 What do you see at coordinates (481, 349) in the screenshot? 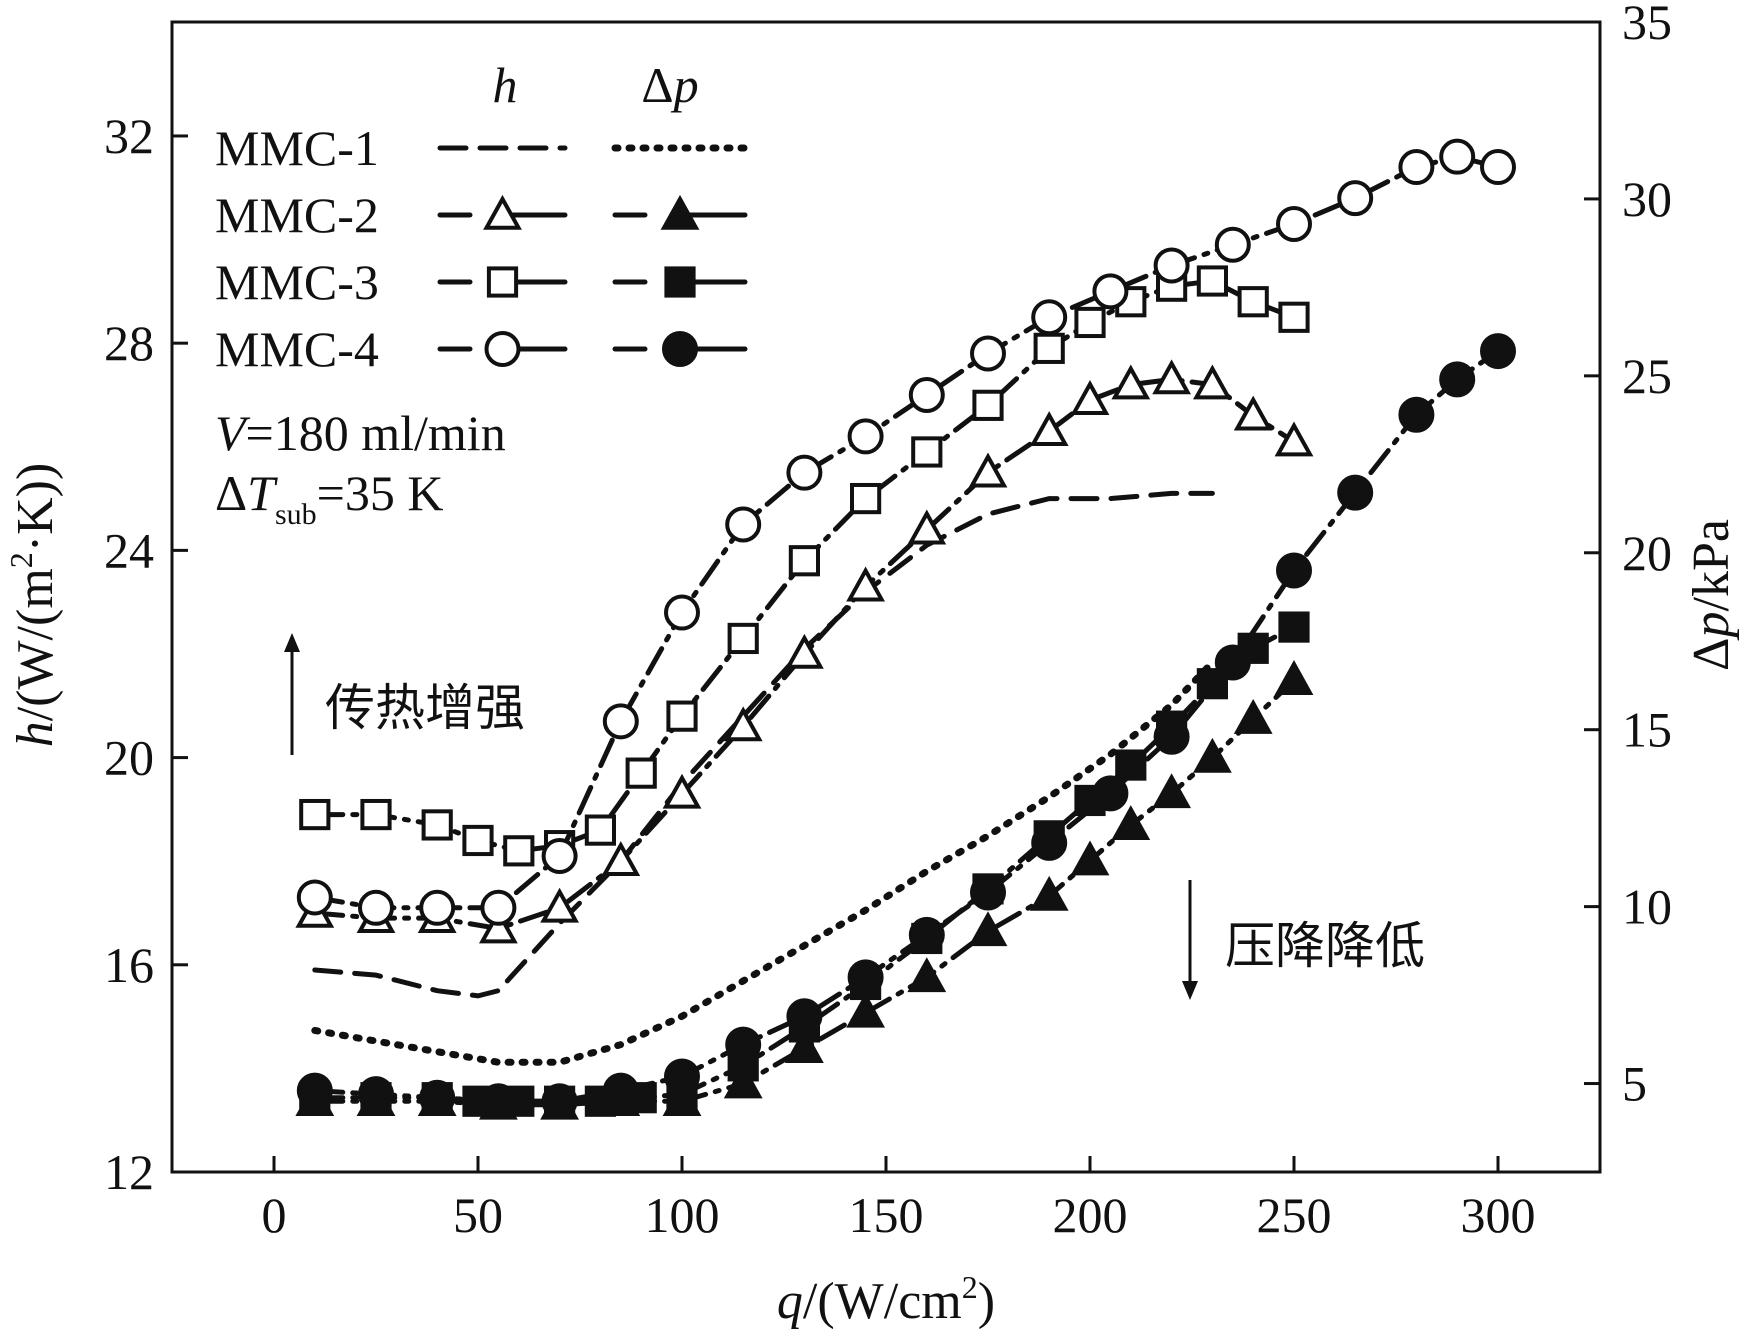
I see `legend-row: MMC-4` at bounding box center [481, 349].